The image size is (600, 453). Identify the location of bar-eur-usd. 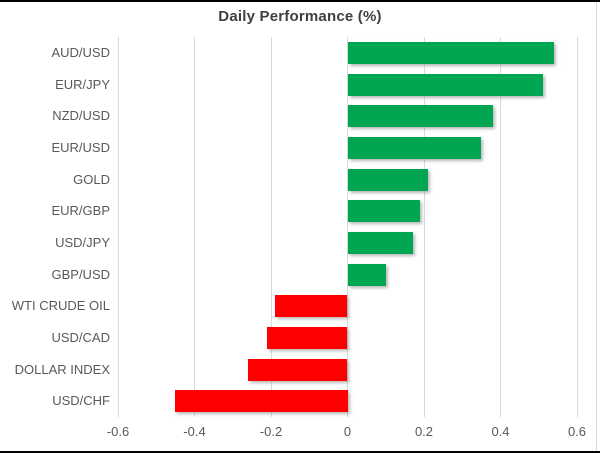
(414, 147).